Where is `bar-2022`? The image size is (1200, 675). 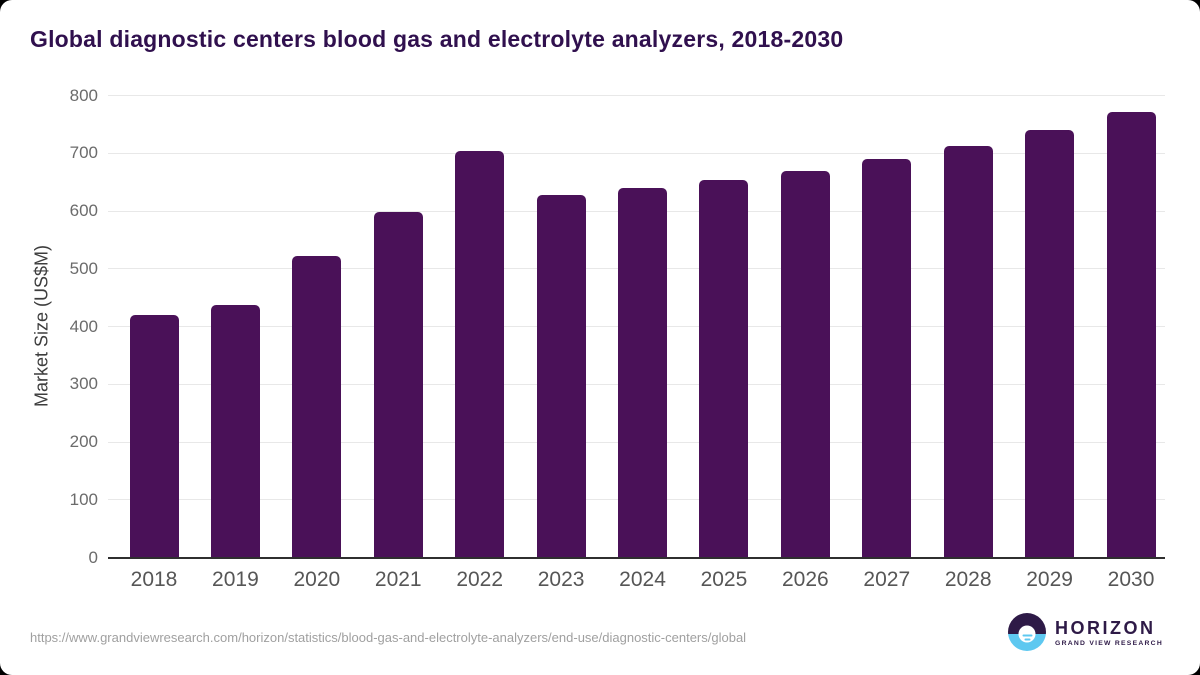 bar-2022 is located at coordinates (480, 354).